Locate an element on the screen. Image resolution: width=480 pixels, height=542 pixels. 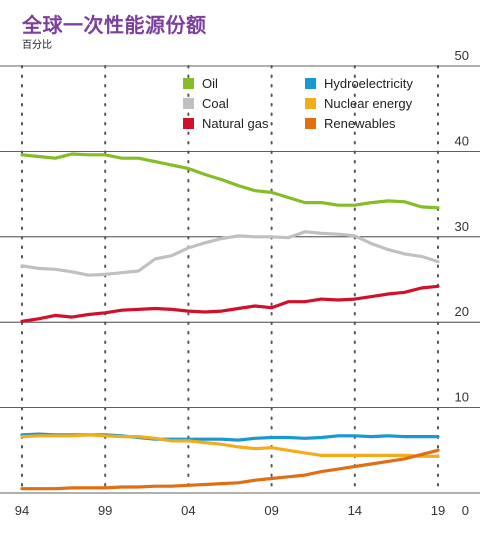
legend-item-nuclear-energy: Nuclear energy is located at coordinates (358, 103).